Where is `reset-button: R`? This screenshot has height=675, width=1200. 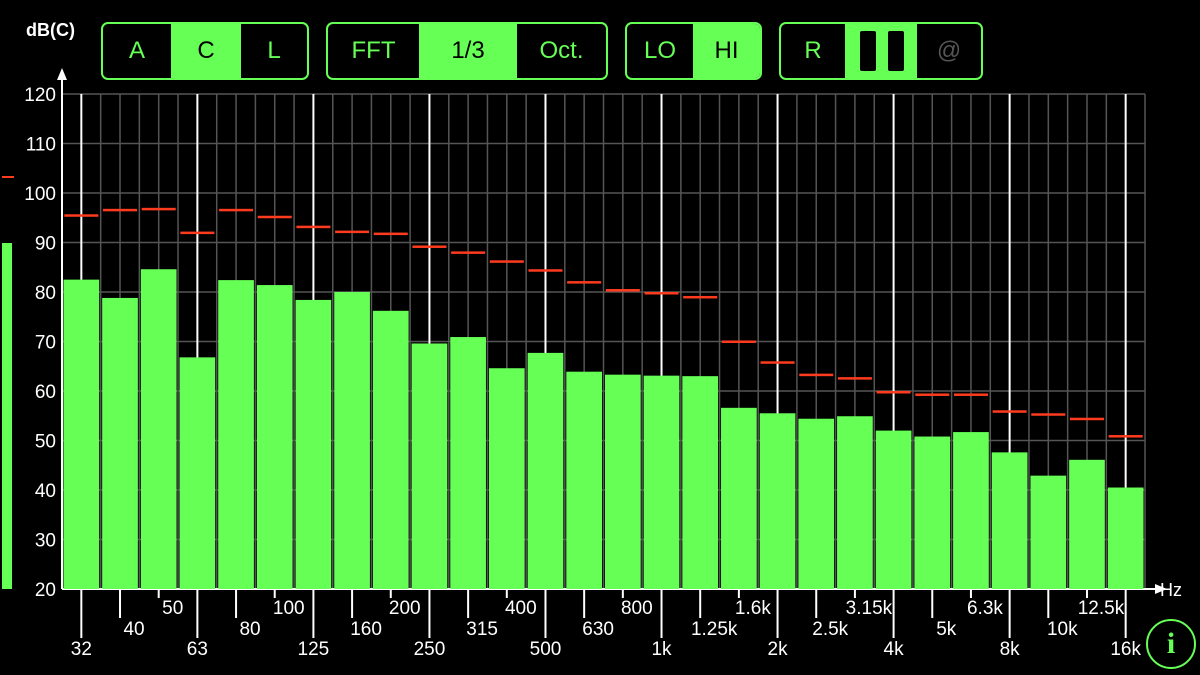 reset-button: R is located at coordinates (814, 51).